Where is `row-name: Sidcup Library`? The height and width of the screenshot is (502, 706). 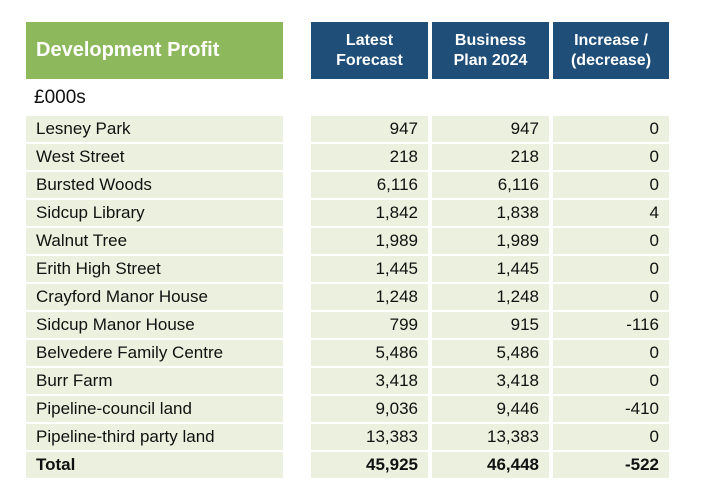 row-name: Sidcup Library is located at coordinates (154, 213).